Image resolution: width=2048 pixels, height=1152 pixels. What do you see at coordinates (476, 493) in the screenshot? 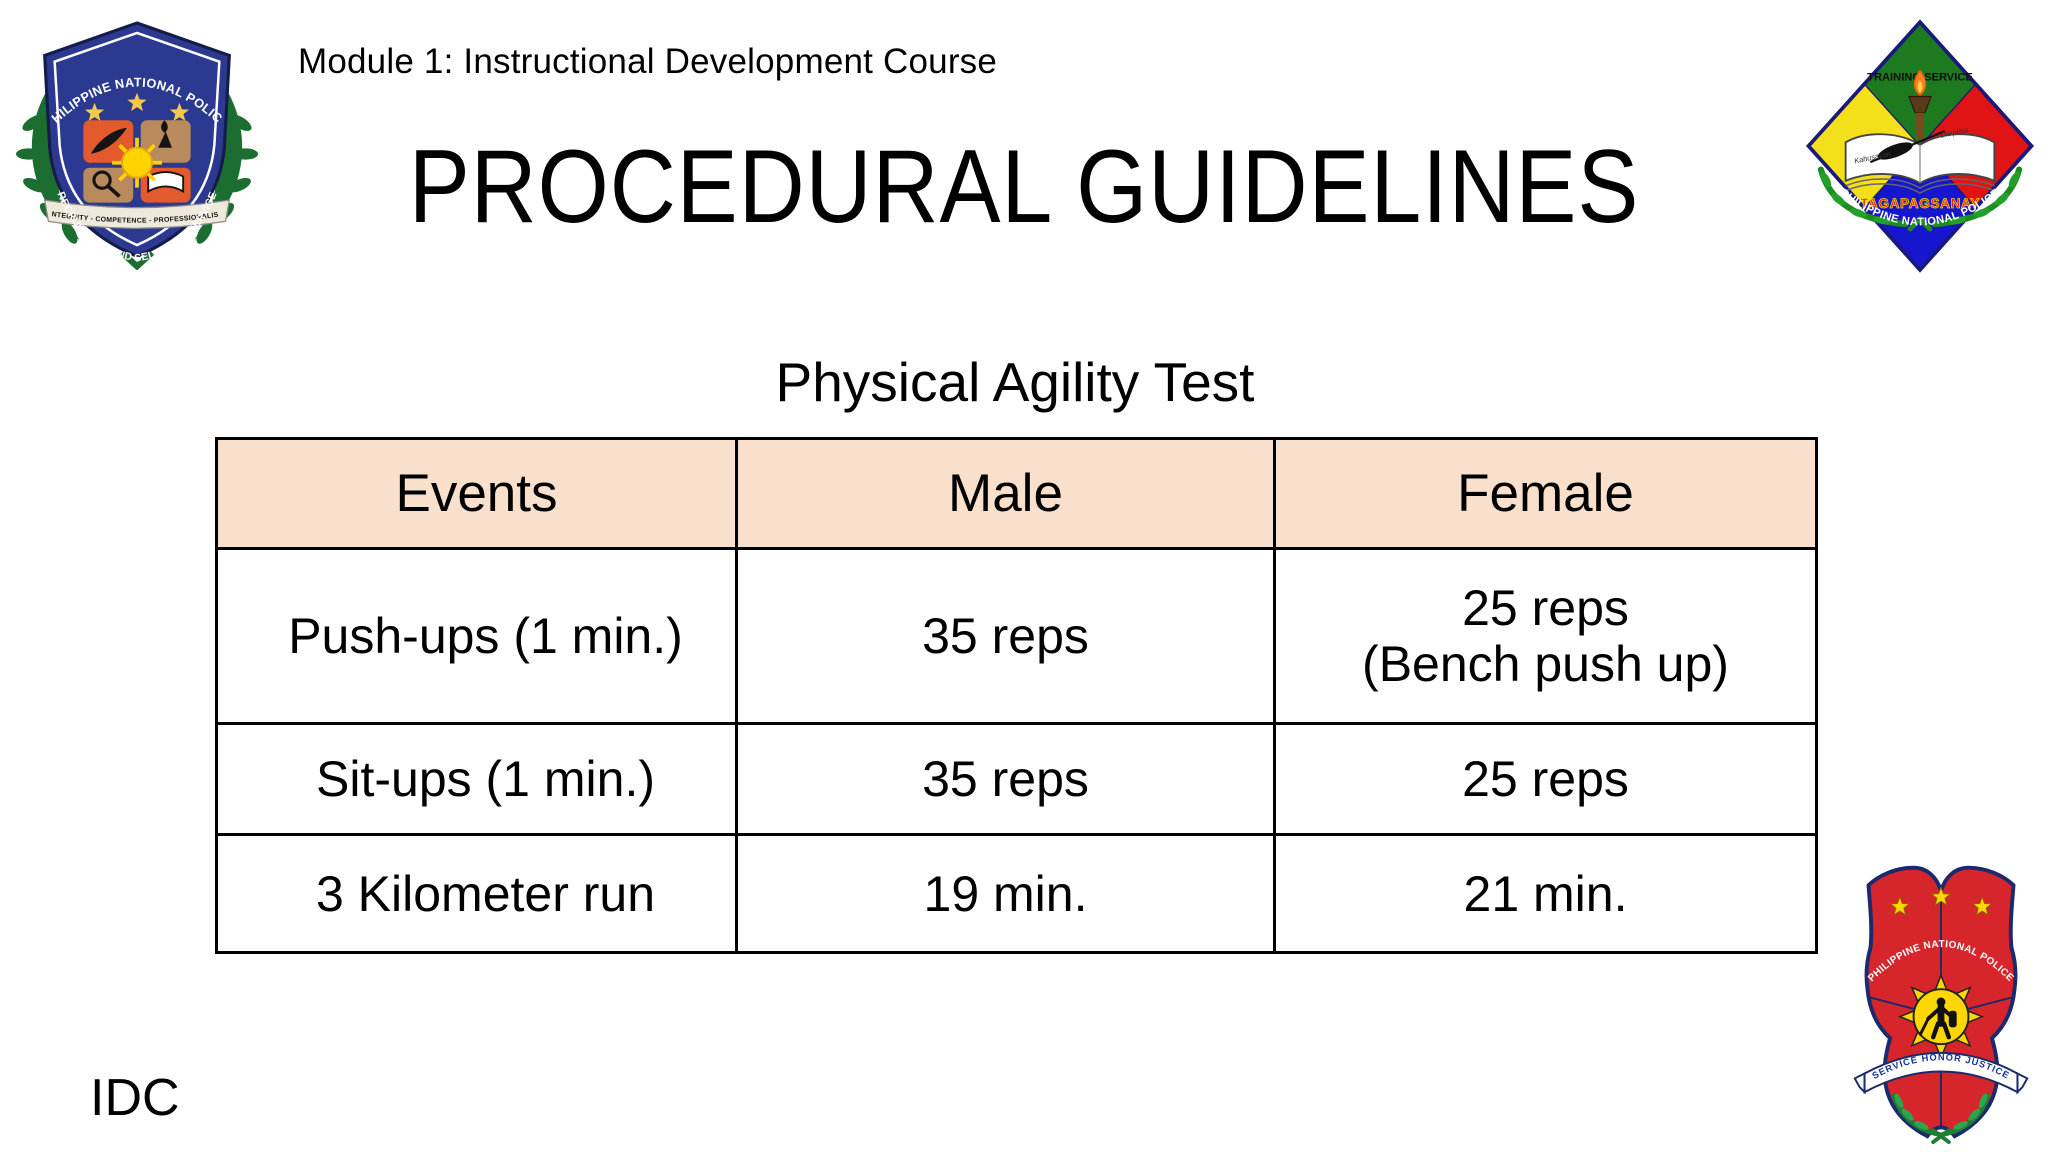
I see `column-header-events: Events` at bounding box center [476, 493].